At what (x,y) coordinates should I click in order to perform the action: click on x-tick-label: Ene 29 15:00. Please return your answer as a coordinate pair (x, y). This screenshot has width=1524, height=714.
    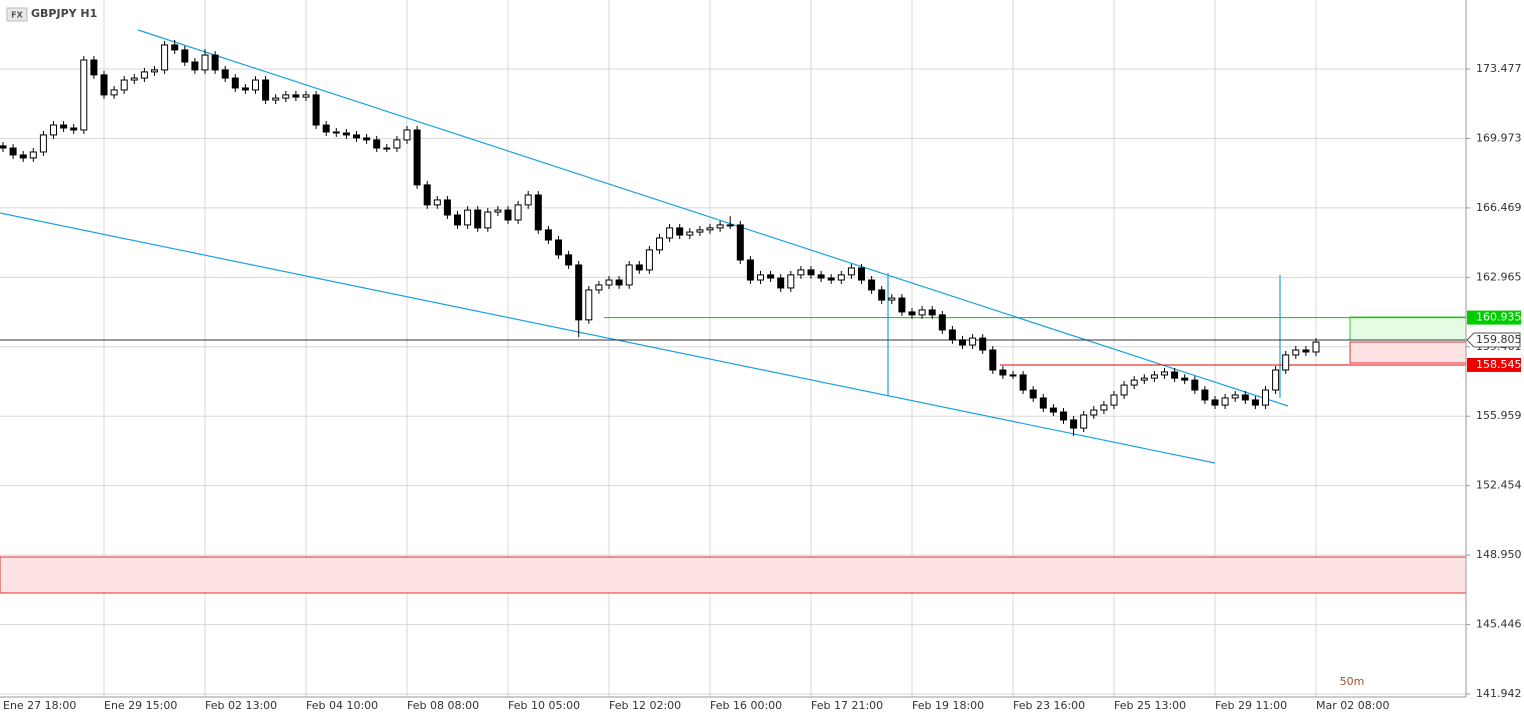
    Looking at the image, I should click on (140, 705).